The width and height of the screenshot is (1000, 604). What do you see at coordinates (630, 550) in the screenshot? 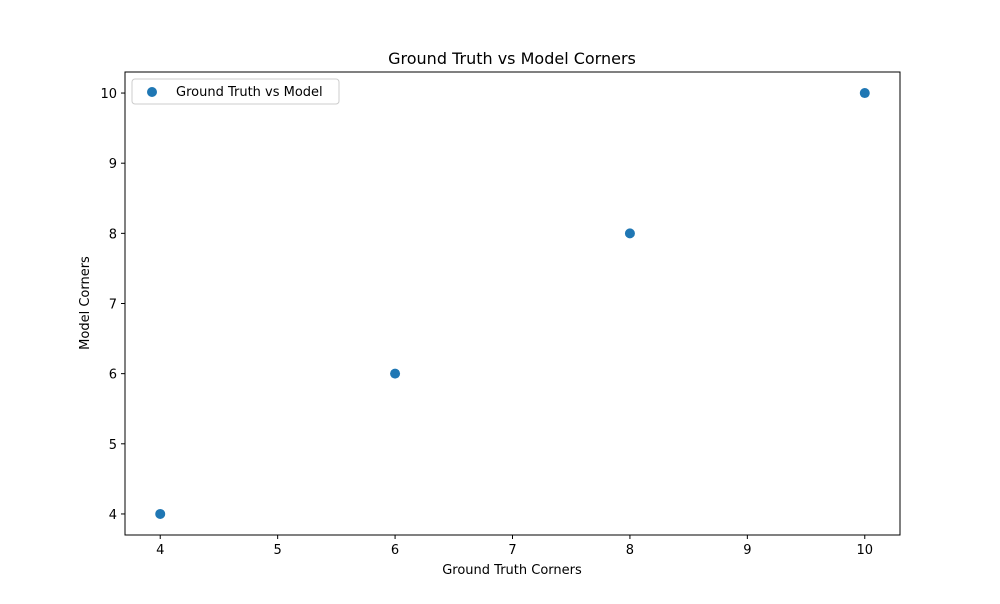
I see `x-tick-label: 8` at bounding box center [630, 550].